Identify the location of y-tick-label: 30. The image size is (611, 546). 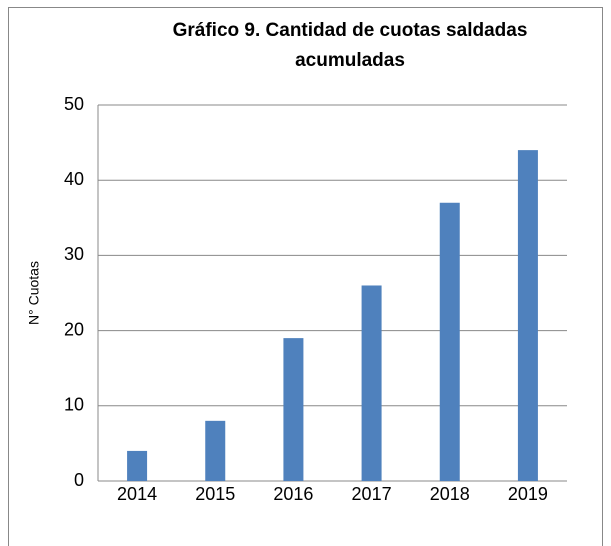
(74, 254).